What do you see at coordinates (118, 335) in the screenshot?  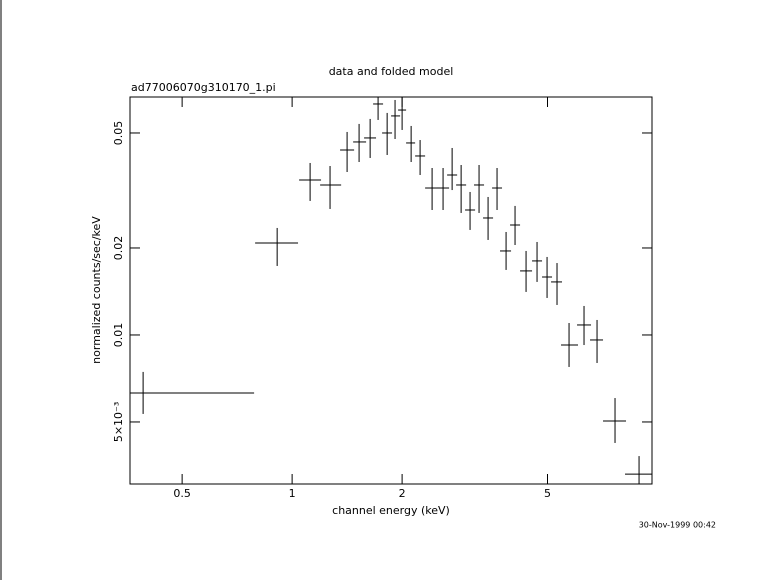 I see `y-tick-label: 0.01` at bounding box center [118, 335].